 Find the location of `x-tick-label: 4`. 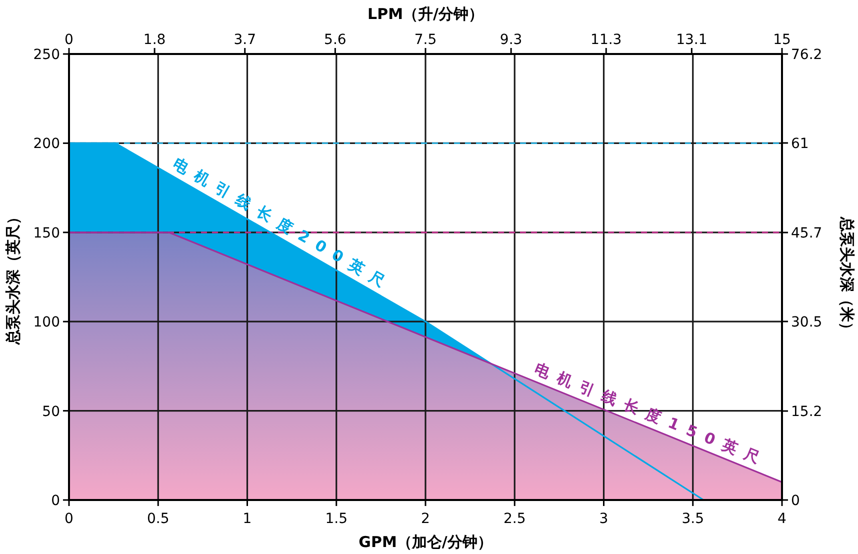

x-tick-label: 4 is located at coordinates (782, 519).